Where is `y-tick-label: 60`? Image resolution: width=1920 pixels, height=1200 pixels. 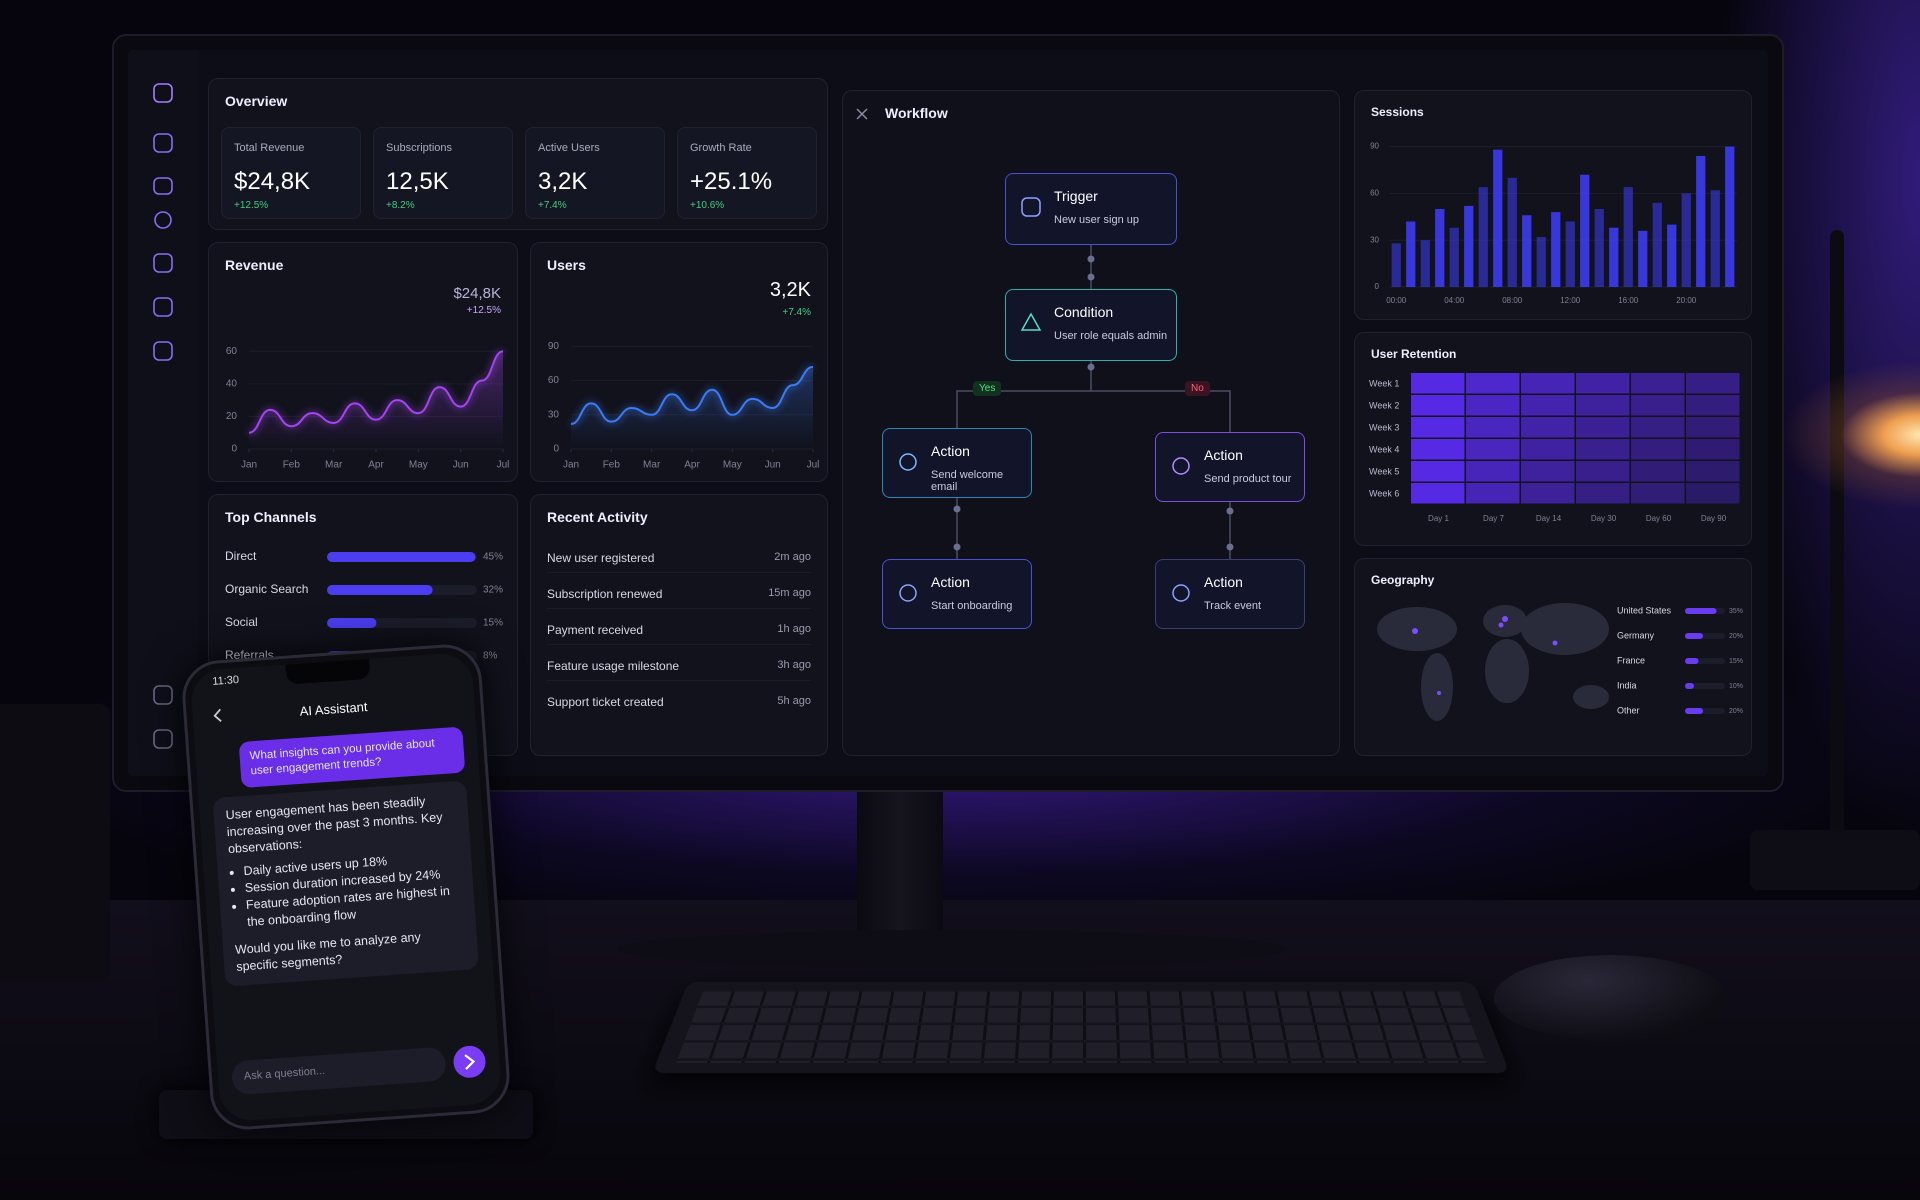 y-tick-label: 60 is located at coordinates (232, 351).